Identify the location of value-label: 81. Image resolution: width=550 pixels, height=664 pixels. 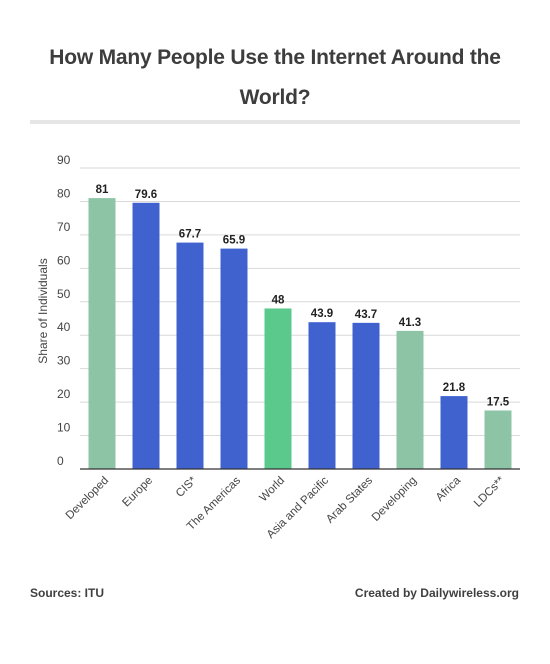
(102, 190).